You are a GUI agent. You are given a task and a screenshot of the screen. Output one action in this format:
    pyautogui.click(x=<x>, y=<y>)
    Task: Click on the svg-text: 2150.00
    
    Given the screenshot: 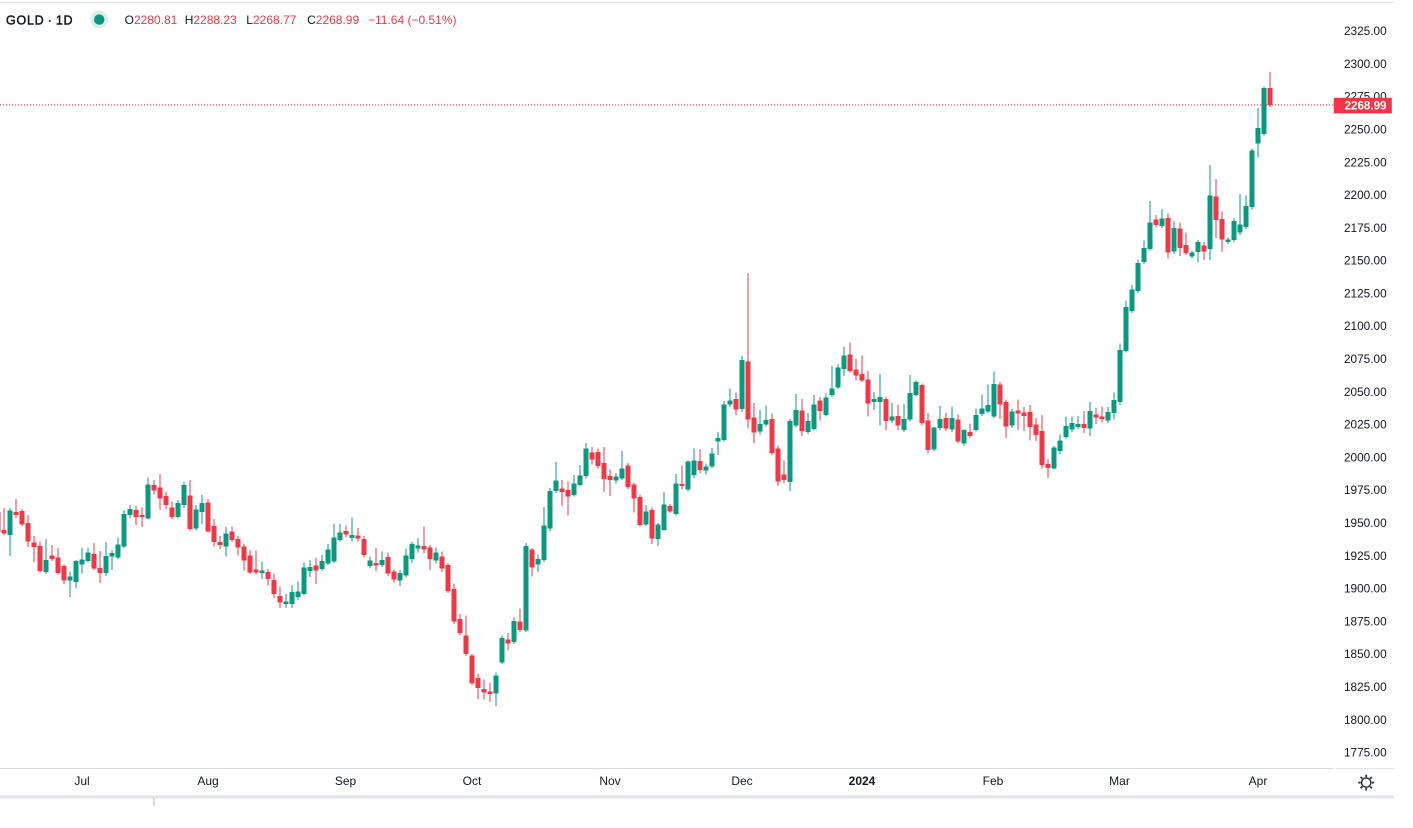 What is the action you would take?
    pyautogui.click(x=1365, y=261)
    